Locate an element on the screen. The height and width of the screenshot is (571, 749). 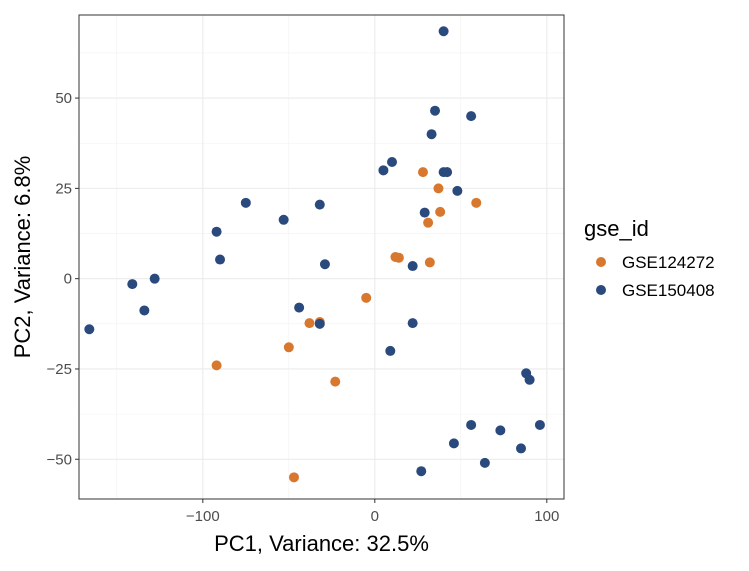
legend-key-gse124272 is located at coordinates (601, 262).